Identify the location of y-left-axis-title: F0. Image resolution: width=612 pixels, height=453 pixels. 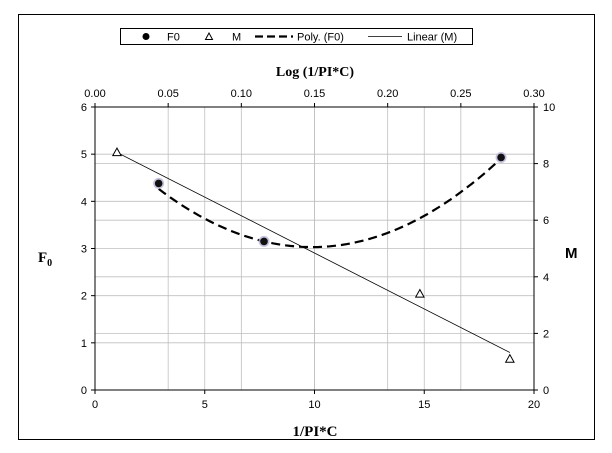
(45, 259).